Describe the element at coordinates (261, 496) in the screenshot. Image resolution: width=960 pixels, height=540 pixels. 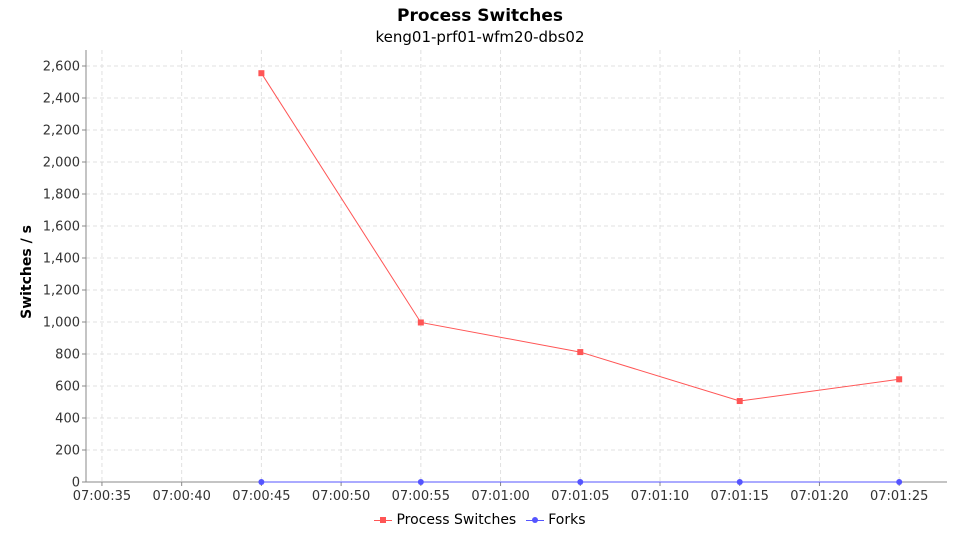
I see `x-tick-label: 07:00:45` at that location.